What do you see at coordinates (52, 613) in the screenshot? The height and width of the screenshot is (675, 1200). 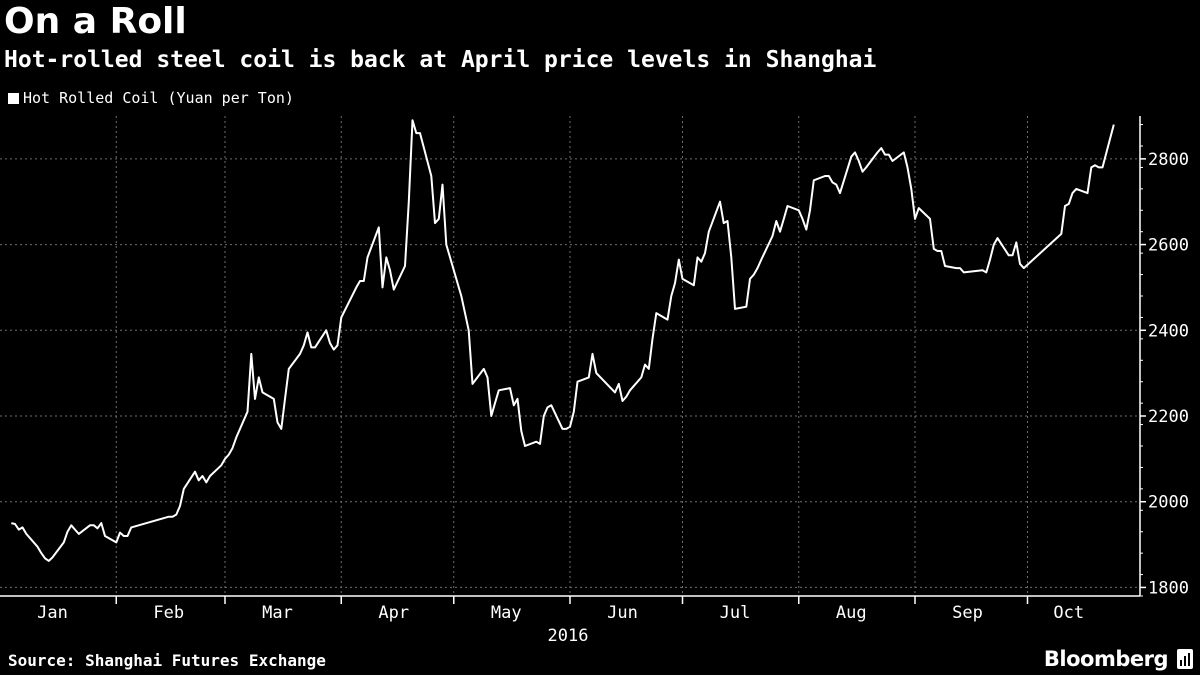 I see `x-tick-label: Jan` at bounding box center [52, 613].